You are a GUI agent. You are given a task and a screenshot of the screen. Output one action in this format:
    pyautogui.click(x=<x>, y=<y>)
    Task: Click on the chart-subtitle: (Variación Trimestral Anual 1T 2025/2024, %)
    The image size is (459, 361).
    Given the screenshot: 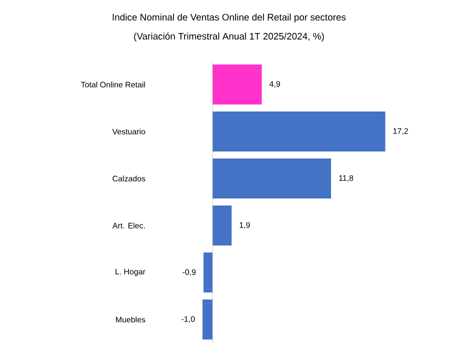 What is the action you would take?
    pyautogui.click(x=229, y=37)
    